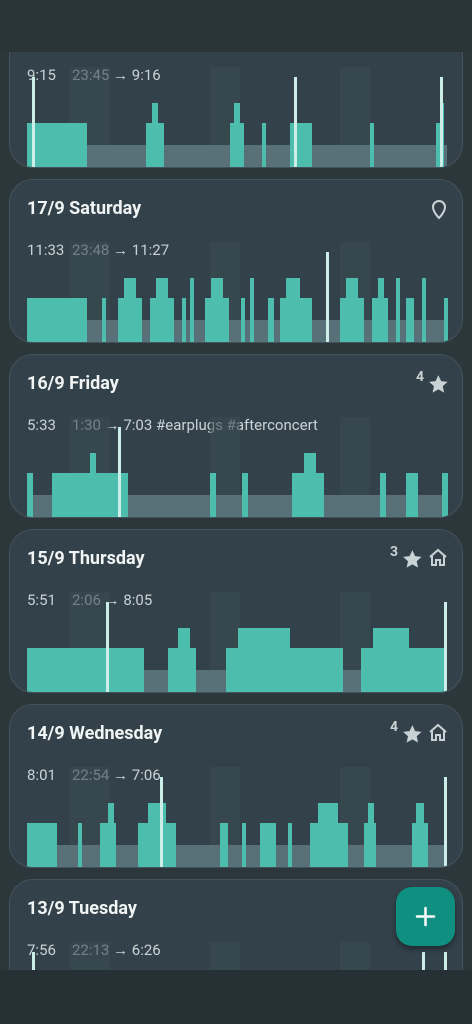 The width and height of the screenshot is (472, 1024). Describe the element at coordinates (236, 26) in the screenshot. I see `top-bar` at that location.